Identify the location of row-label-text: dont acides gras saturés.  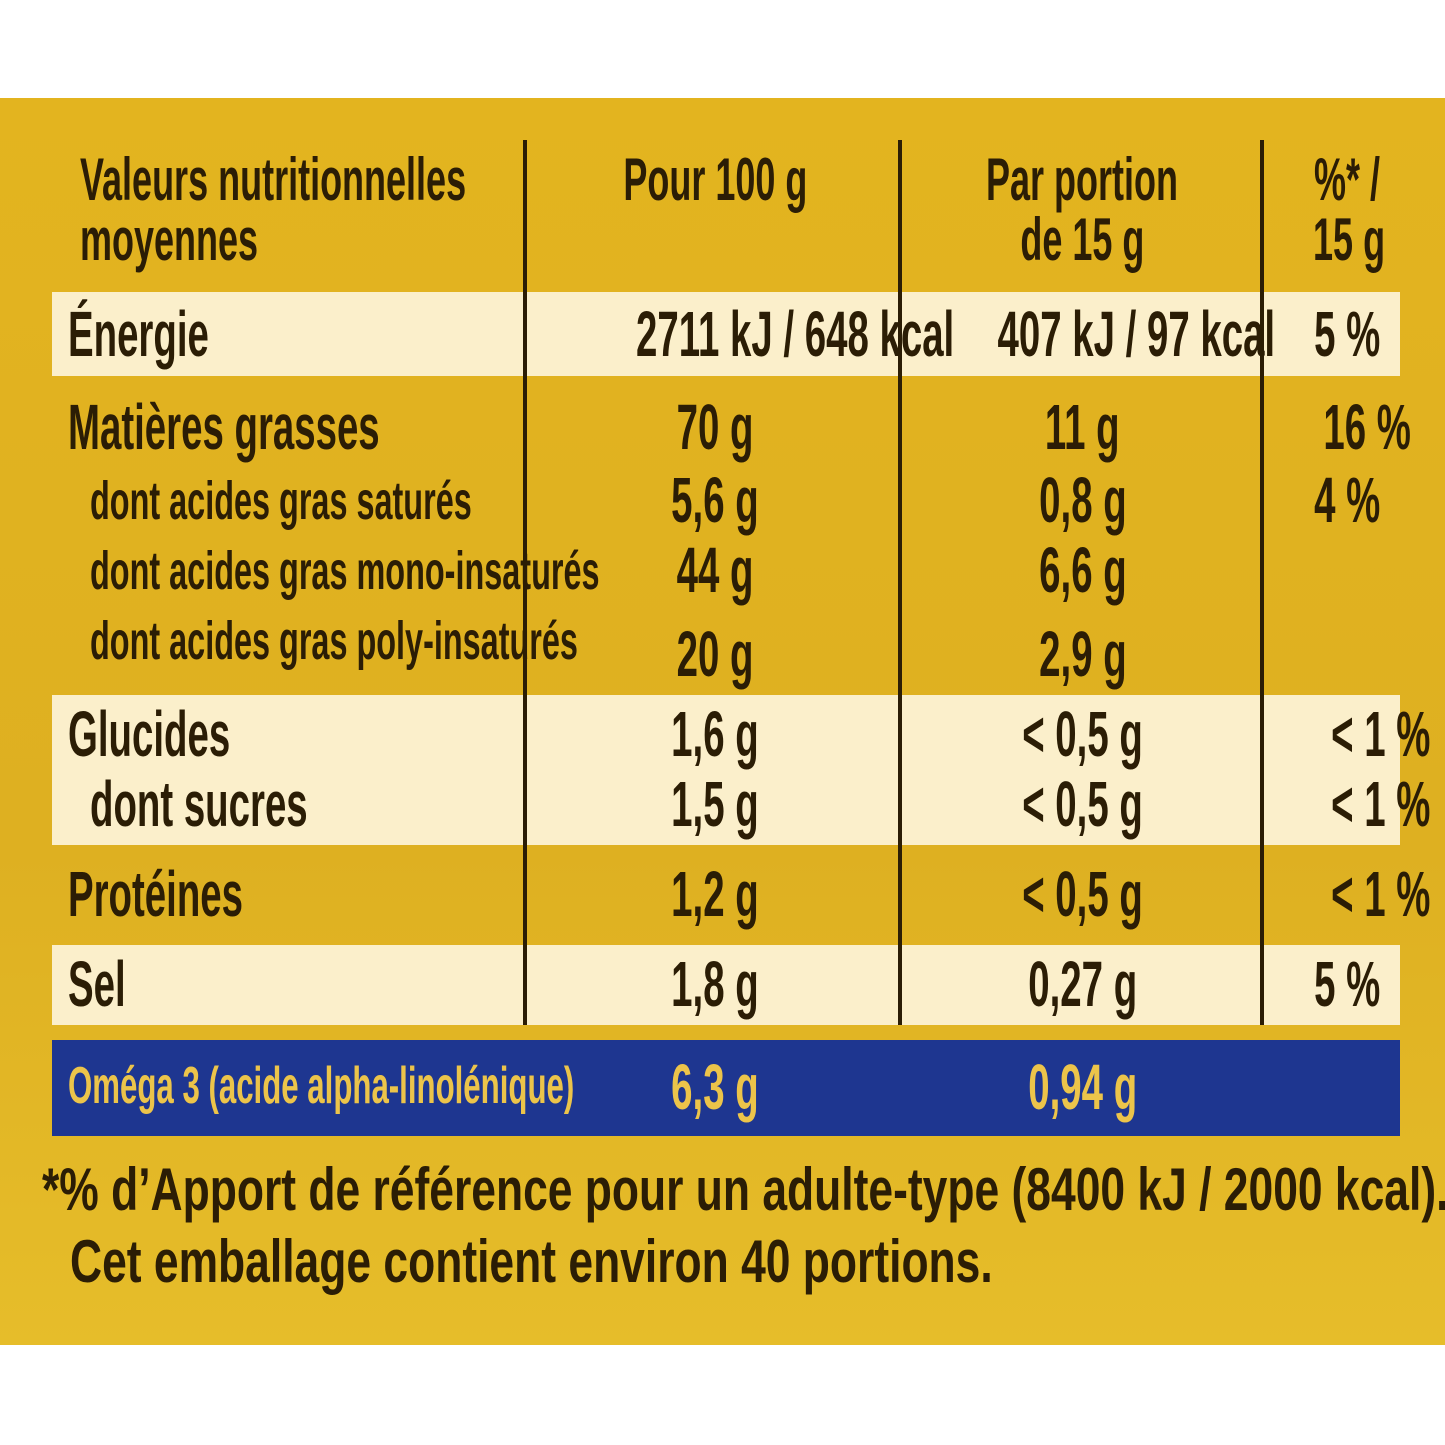
(281, 501).